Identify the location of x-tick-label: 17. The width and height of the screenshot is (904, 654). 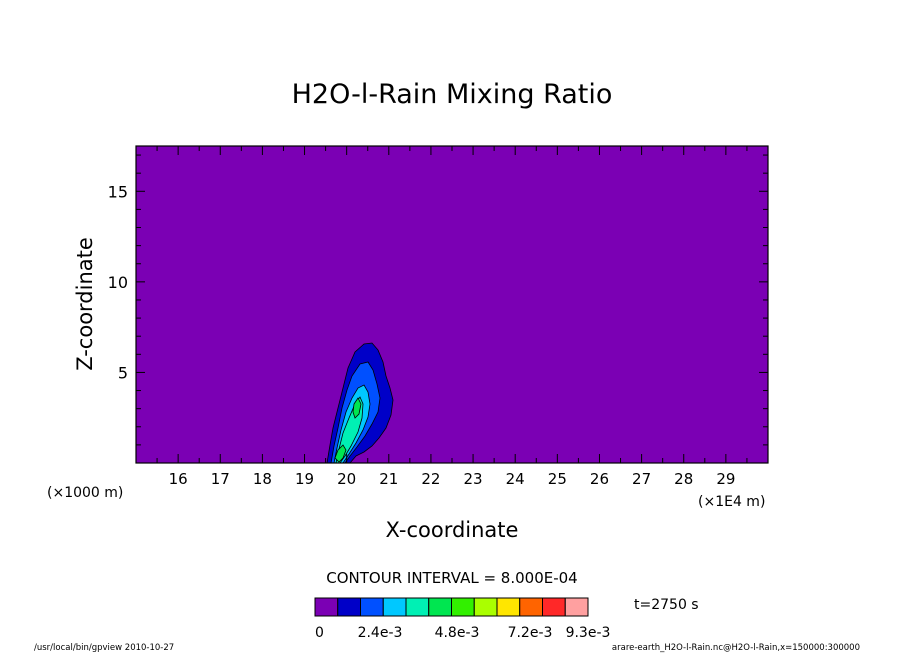
(220, 479).